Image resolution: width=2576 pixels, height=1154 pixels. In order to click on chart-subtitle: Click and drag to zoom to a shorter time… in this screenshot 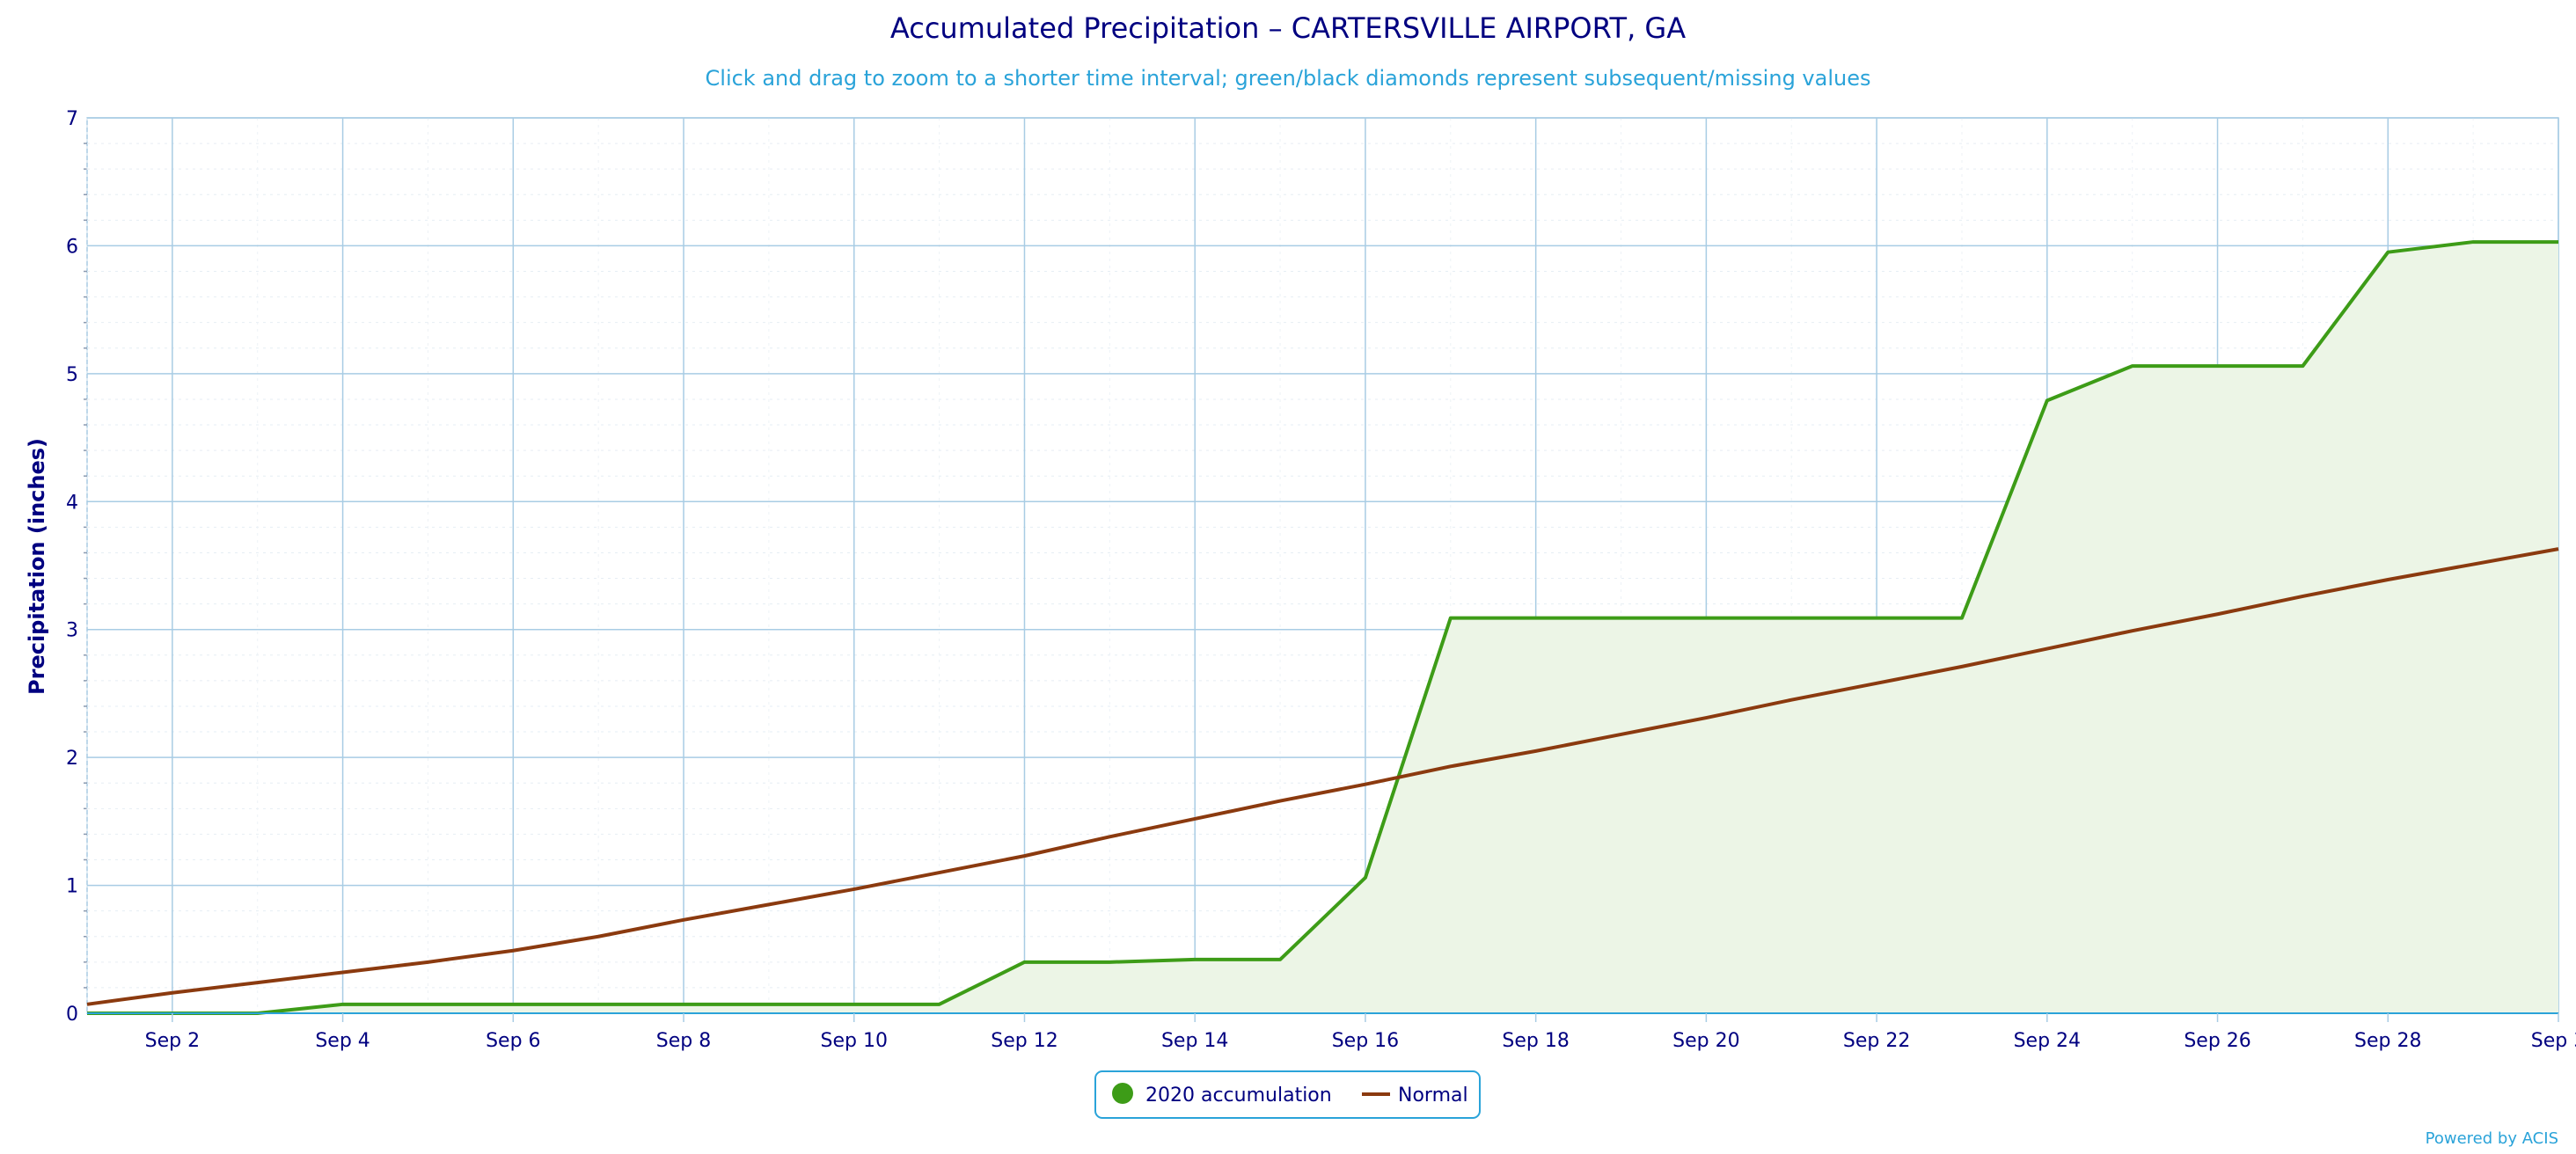, I will do `click(1288, 78)`.